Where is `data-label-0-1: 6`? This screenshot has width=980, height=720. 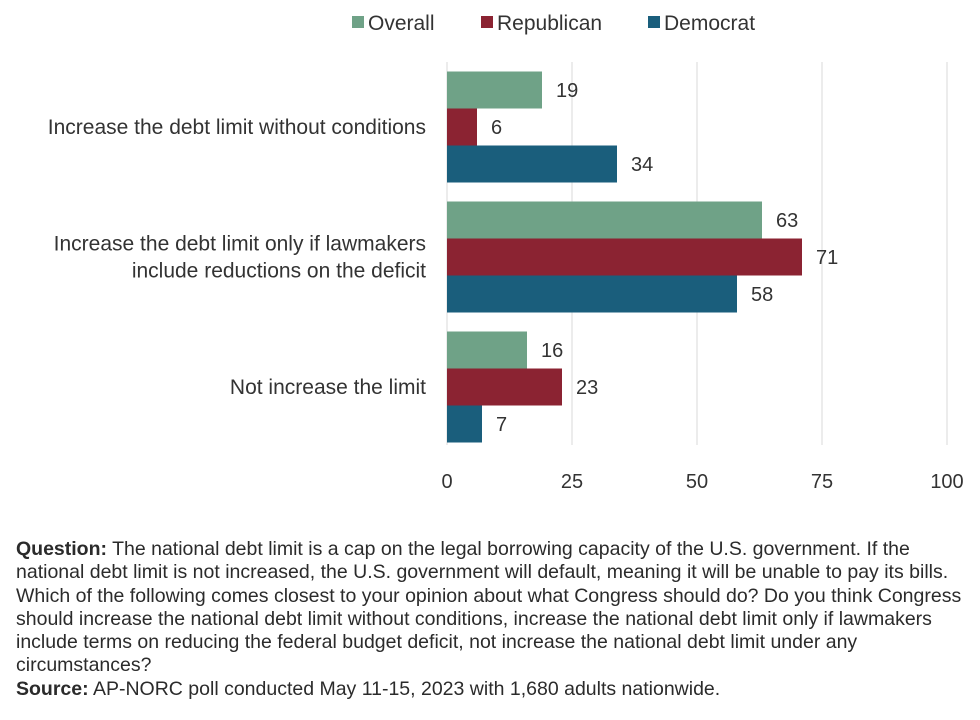 data-label-0-1: 6 is located at coordinates (496, 128).